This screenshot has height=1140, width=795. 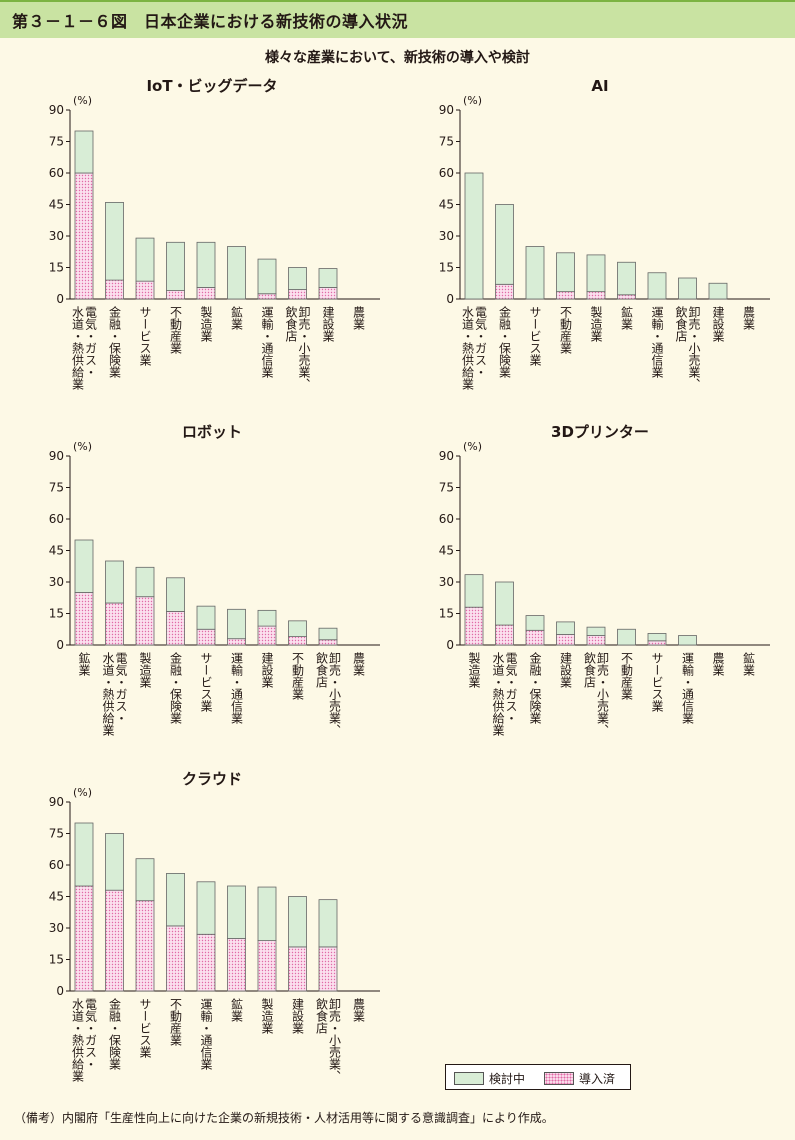 What do you see at coordinates (56, 551) in the screenshot?
I see `y-tick-label: 45` at bounding box center [56, 551].